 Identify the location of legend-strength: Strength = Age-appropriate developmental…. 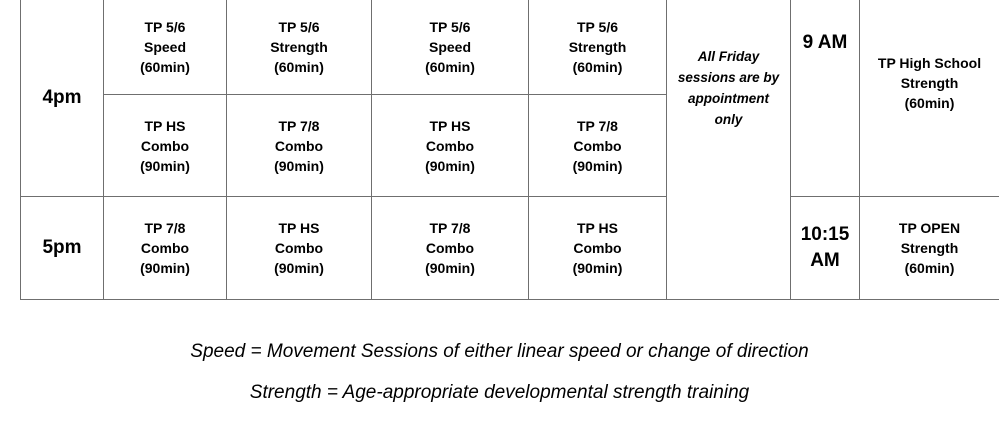
(499, 392).